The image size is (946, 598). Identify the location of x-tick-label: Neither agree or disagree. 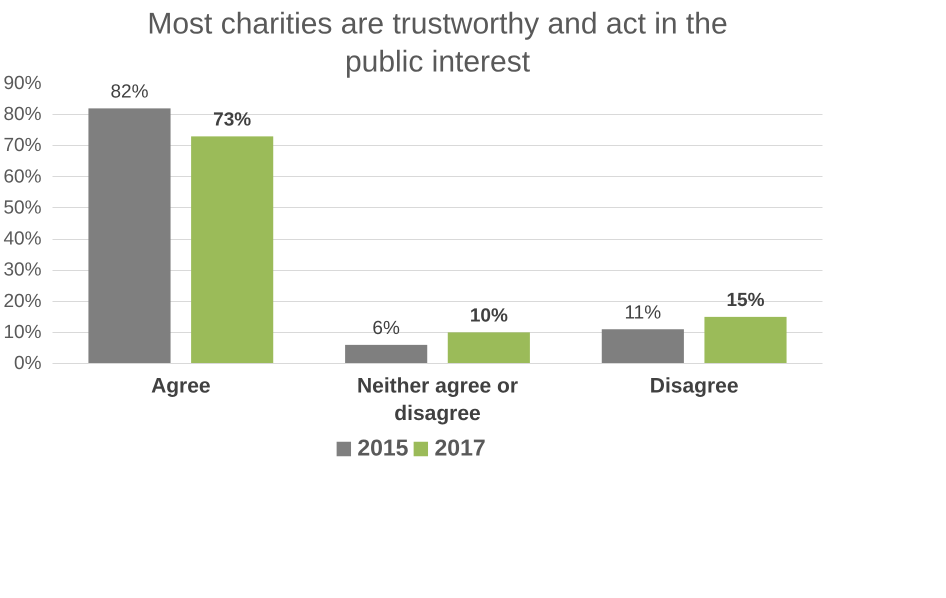
(437, 400).